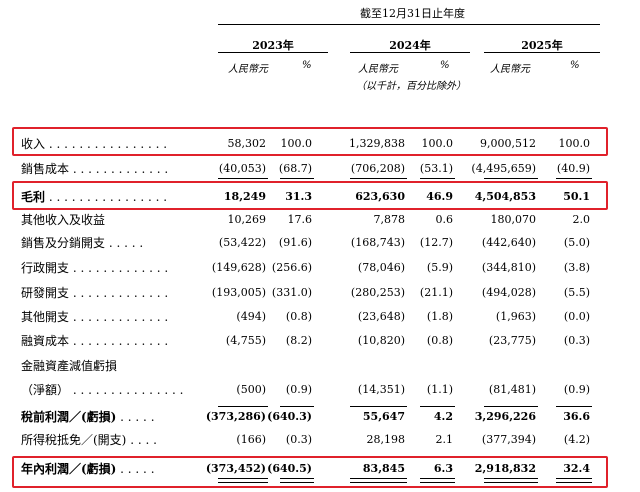  What do you see at coordinates (411, 86) in the screenshot?
I see `unit-note: （以千計，百分比除外）` at bounding box center [411, 86].